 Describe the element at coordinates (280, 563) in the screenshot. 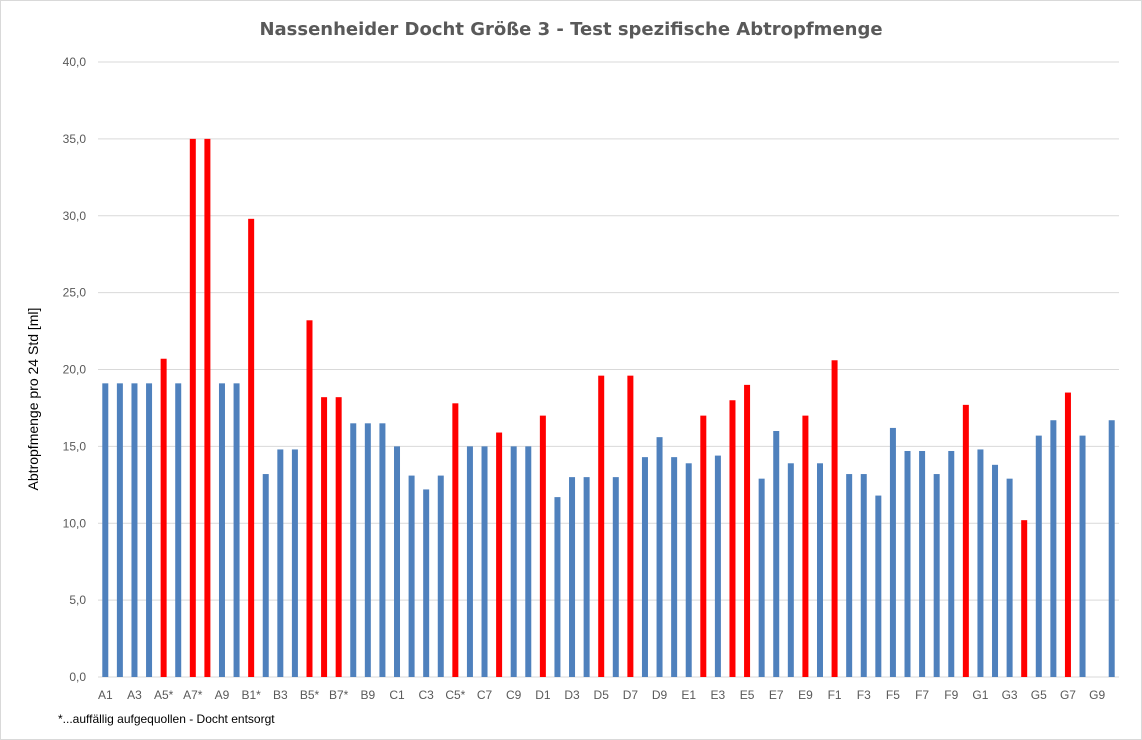

I see `bar-b3` at that location.